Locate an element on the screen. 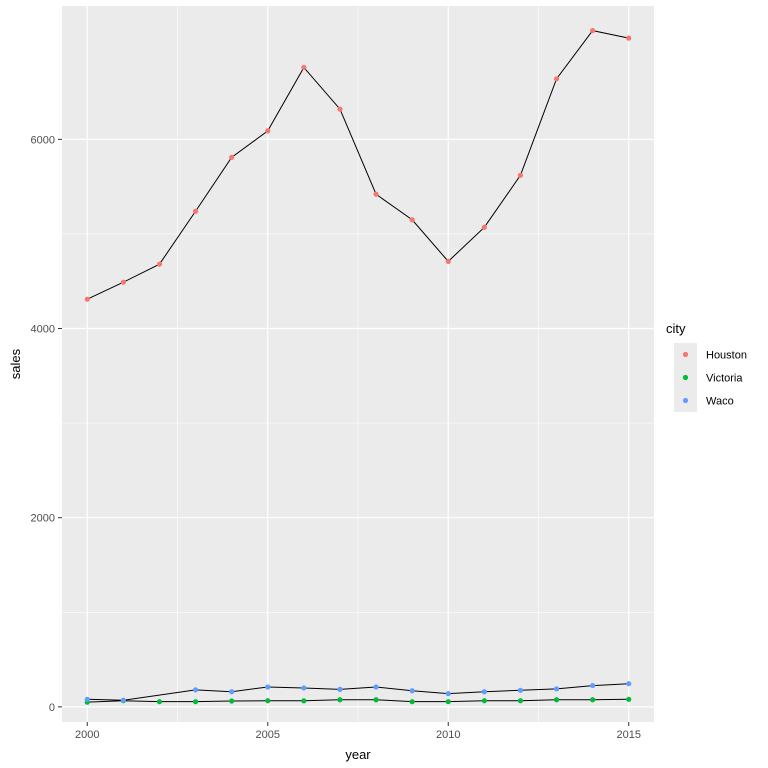  x-tick-label: 2000 is located at coordinates (87, 735).